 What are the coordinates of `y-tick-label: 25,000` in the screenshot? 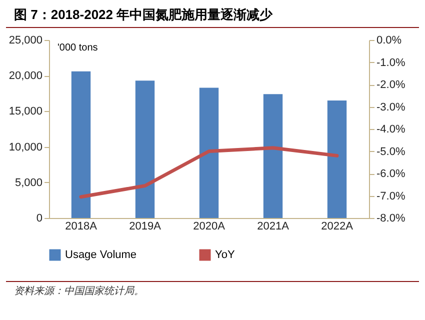 It's located at (25, 40).